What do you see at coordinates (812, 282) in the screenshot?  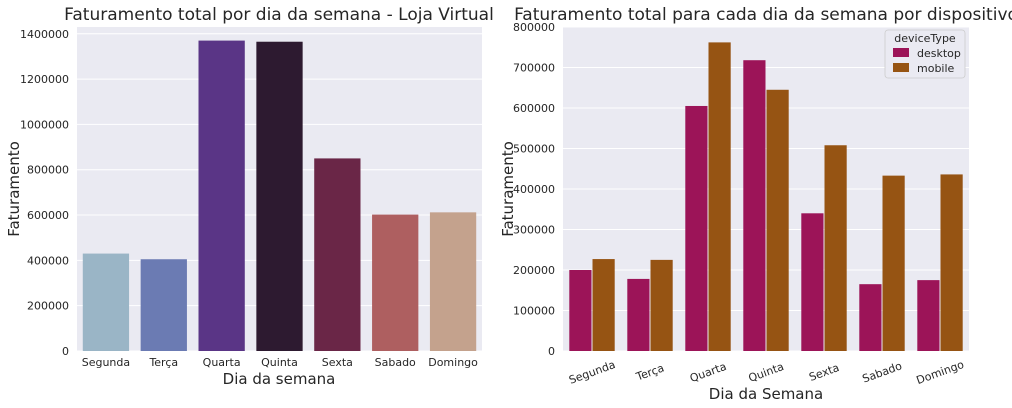 I see `bar-desktop-sexta` at bounding box center [812, 282].